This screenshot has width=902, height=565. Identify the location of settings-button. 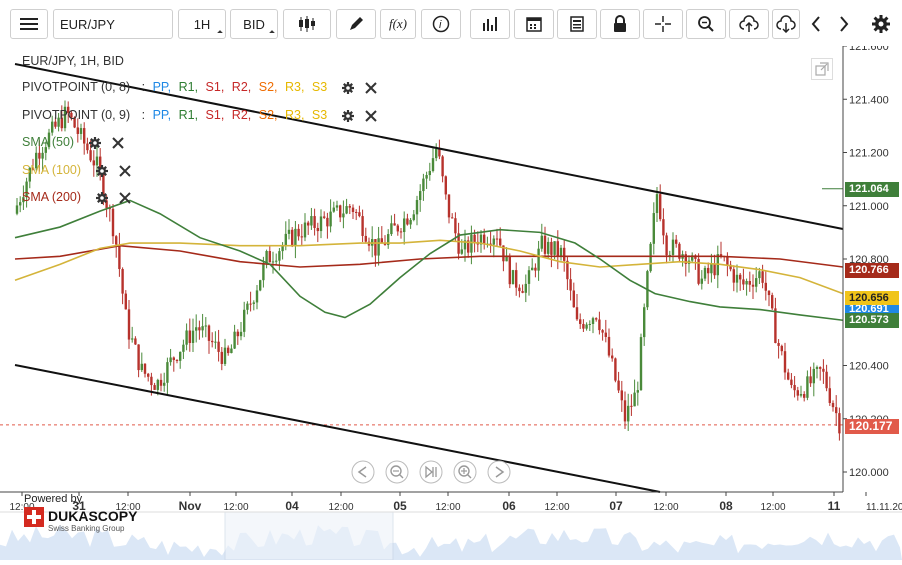
(881, 24).